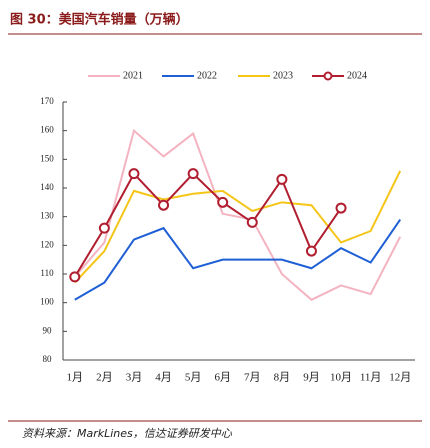 This screenshot has width=430, height=448. I want to click on x-tick-label: 7月, so click(252, 378).